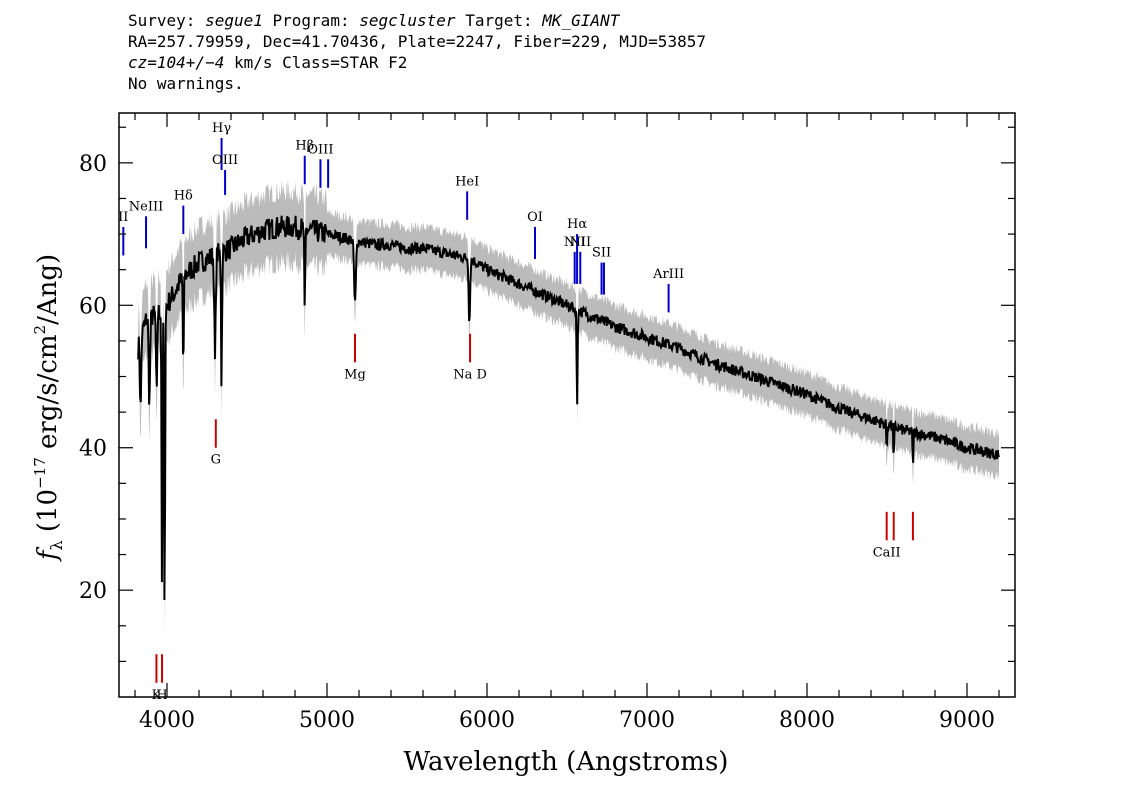  What do you see at coordinates (499, 20) in the screenshot?
I see `target-label: Target:` at bounding box center [499, 20].